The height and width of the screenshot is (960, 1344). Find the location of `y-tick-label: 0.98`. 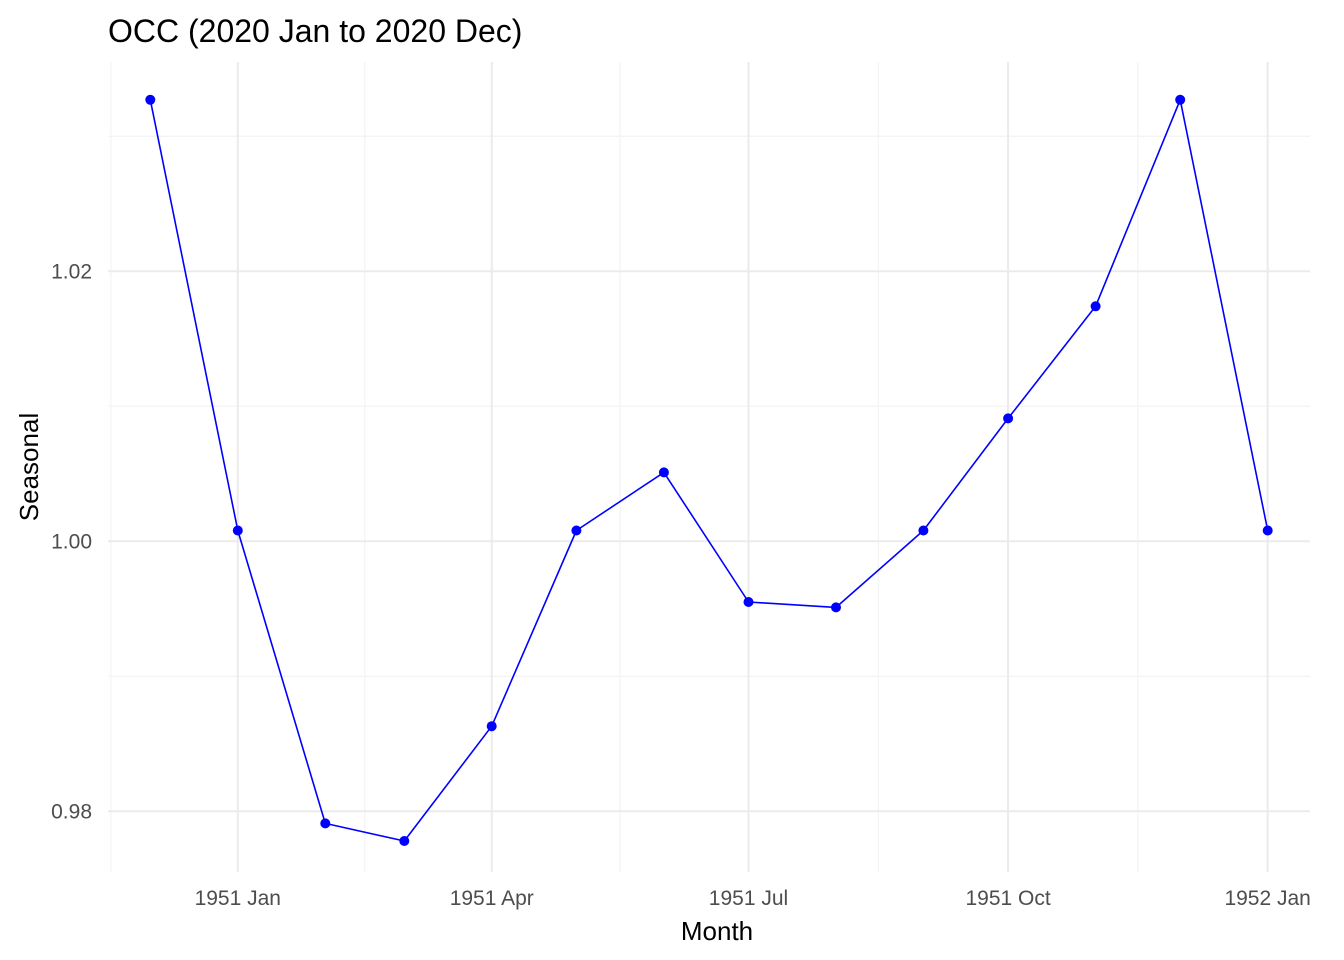

y-tick-label: 0.98 is located at coordinates (71, 811).